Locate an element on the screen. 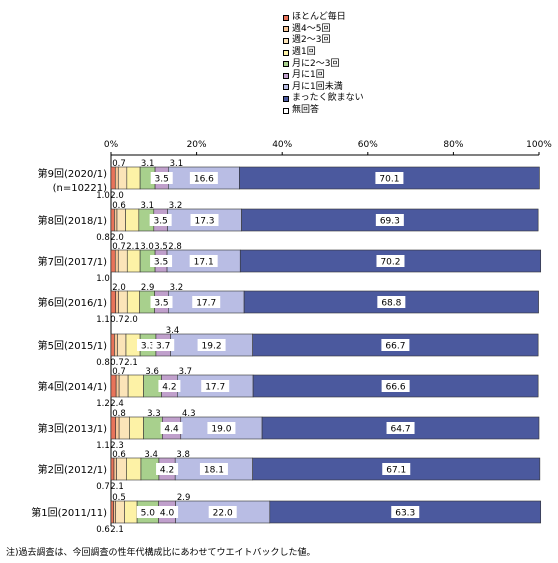 The height and width of the screenshot is (563, 558). data-label: 1.0 is located at coordinates (103, 196).